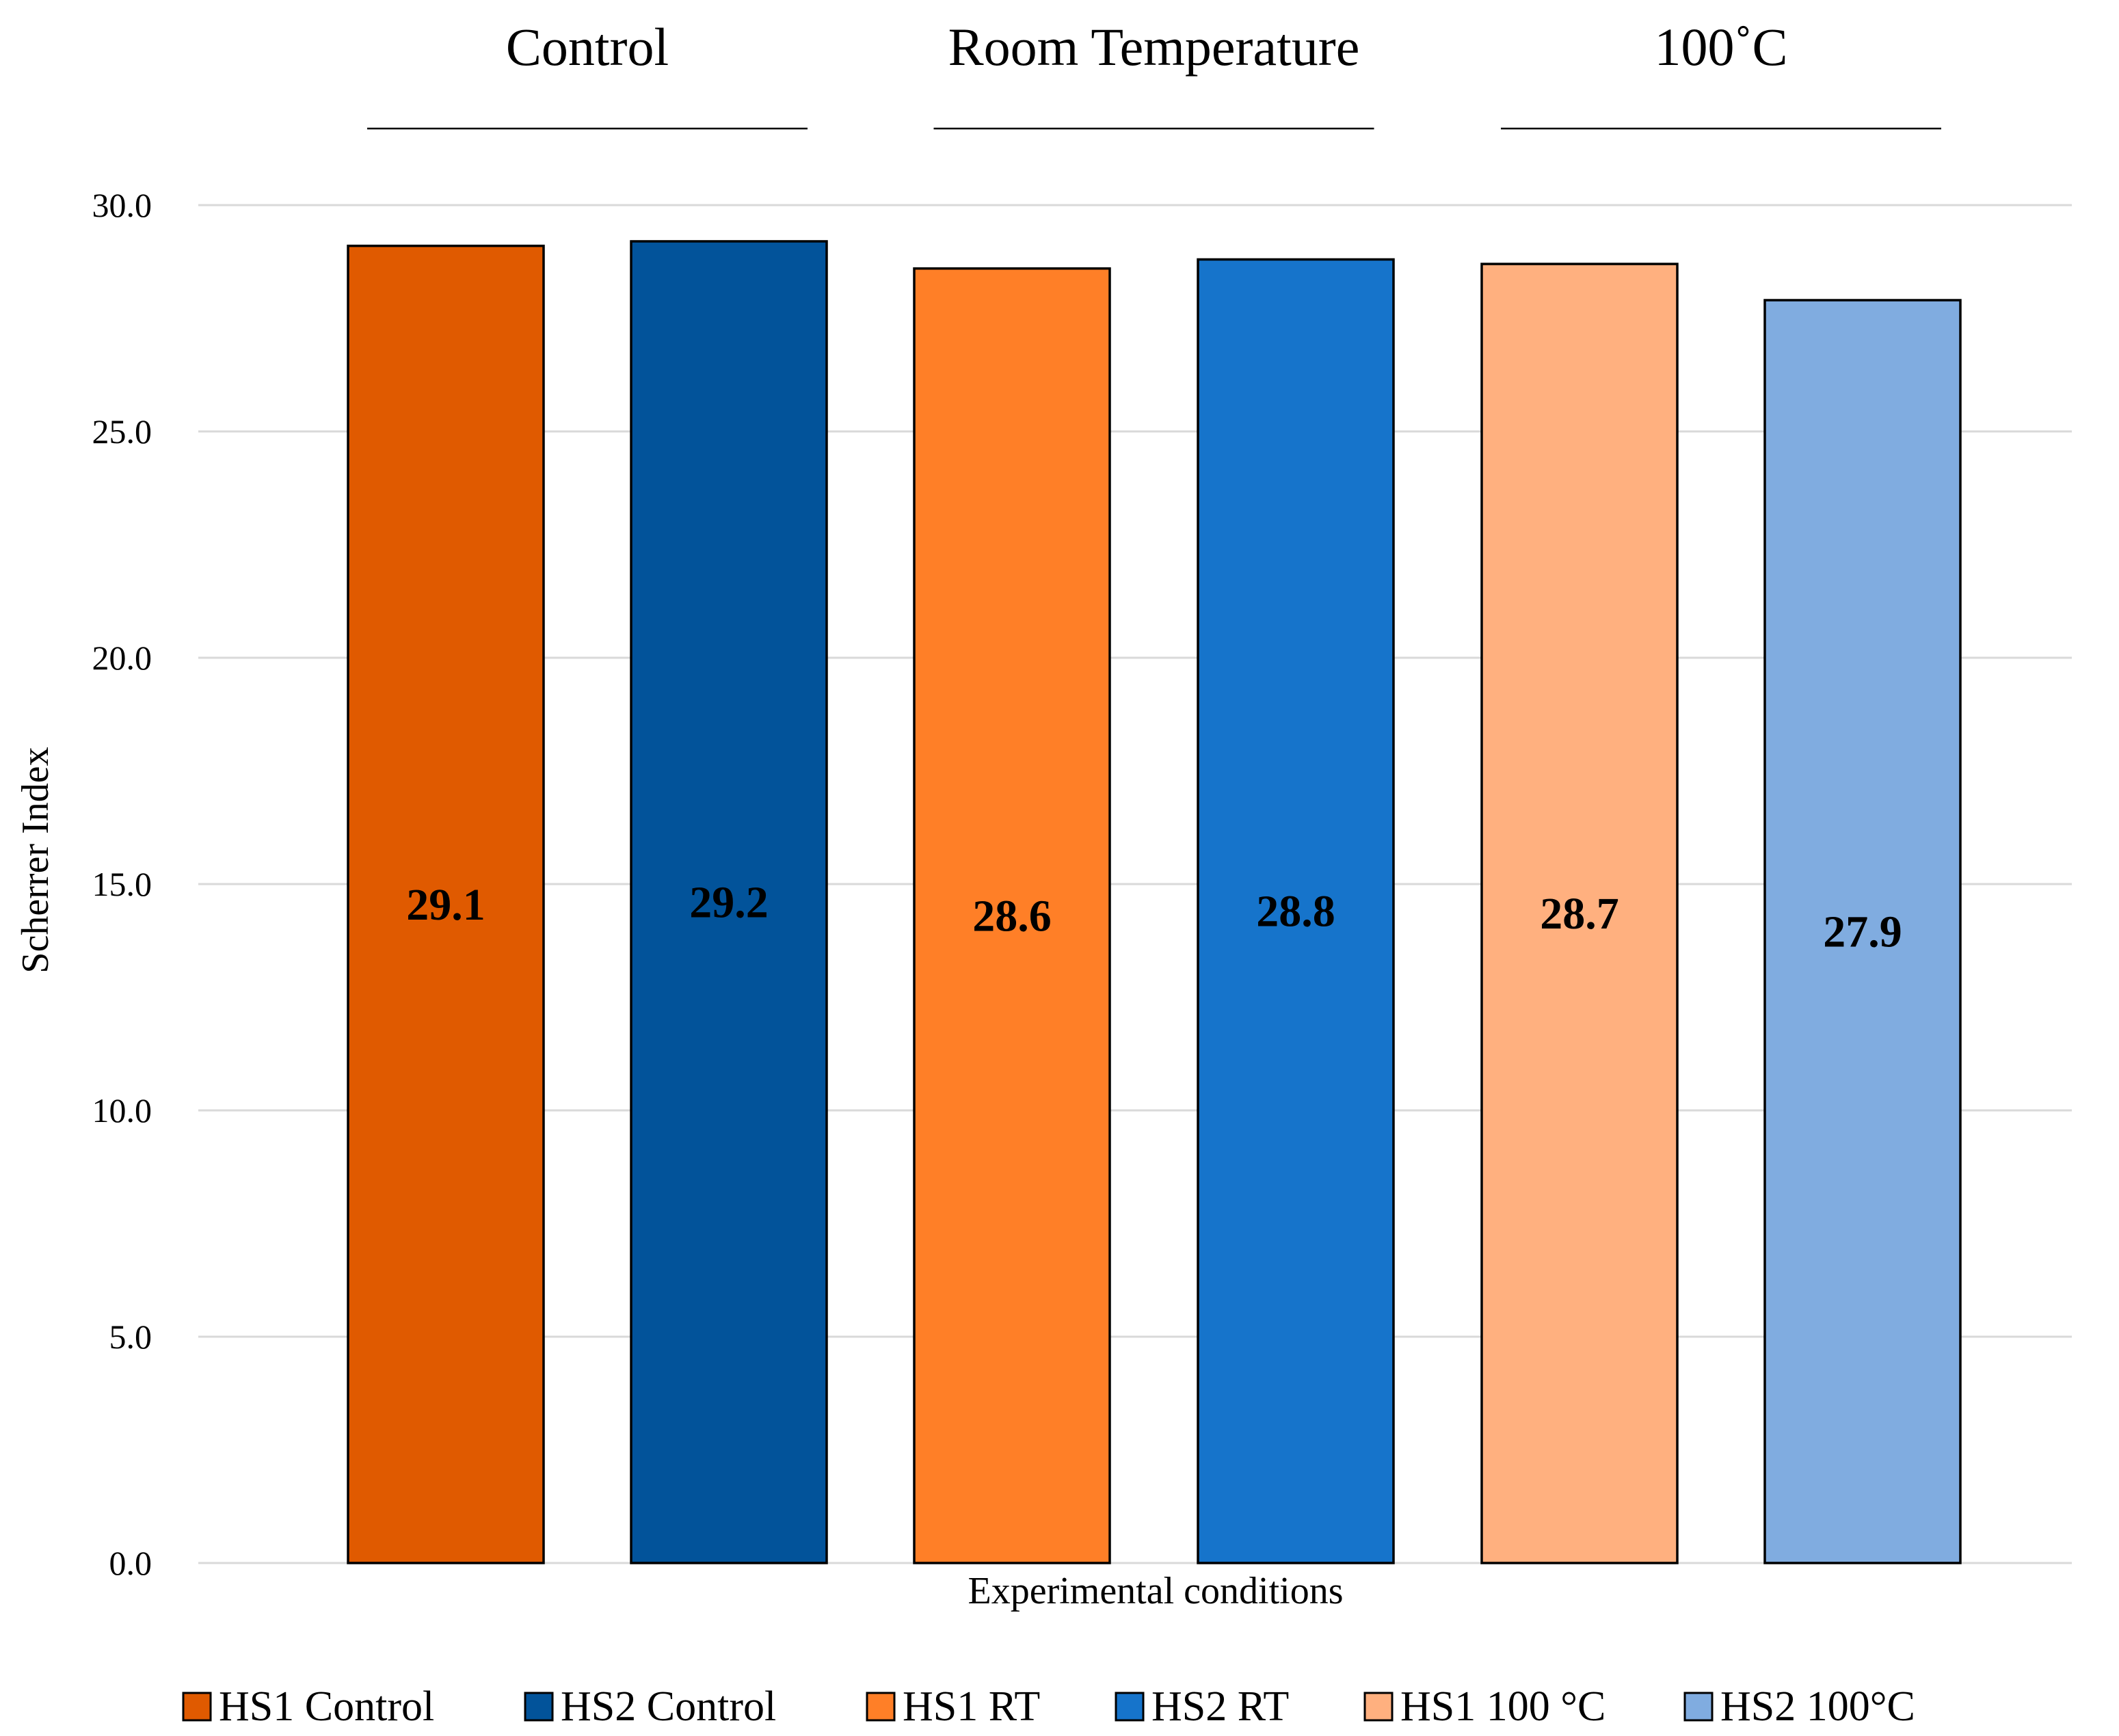 The width and height of the screenshot is (2119, 1736). I want to click on y-tick-label: 20.0, so click(122, 658).